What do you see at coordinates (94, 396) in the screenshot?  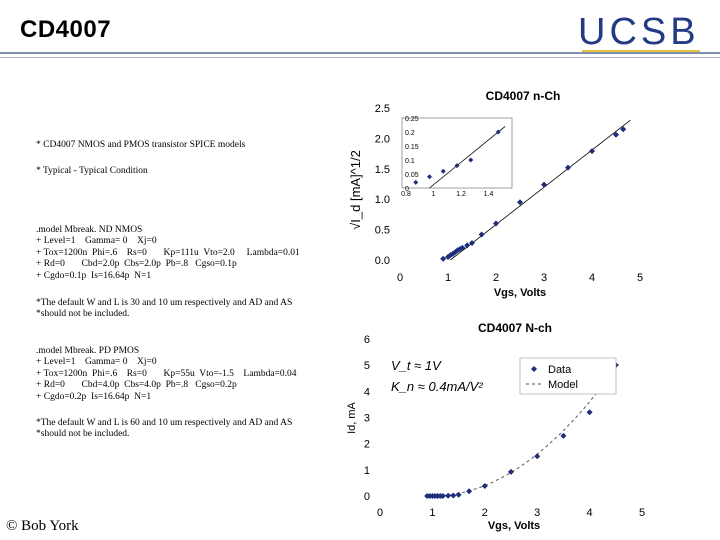 I see `pmos-line: + Cgdo=0.2p Is=16.64p N=1` at bounding box center [94, 396].